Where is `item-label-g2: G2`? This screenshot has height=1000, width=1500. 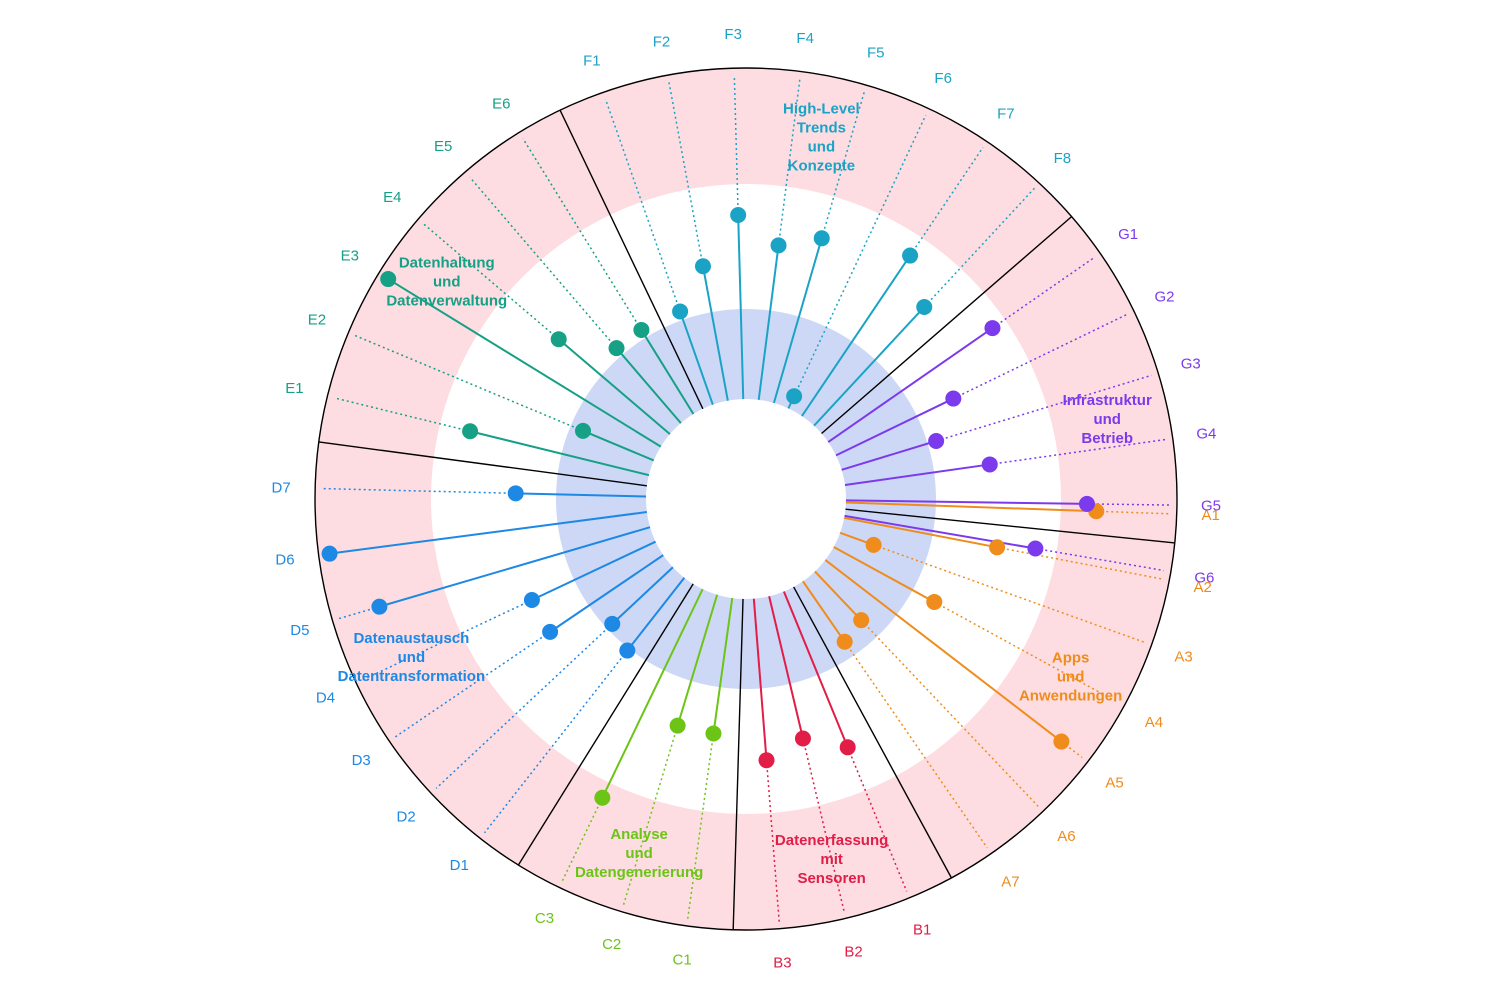 item-label-g2: G2 is located at coordinates (1164, 296).